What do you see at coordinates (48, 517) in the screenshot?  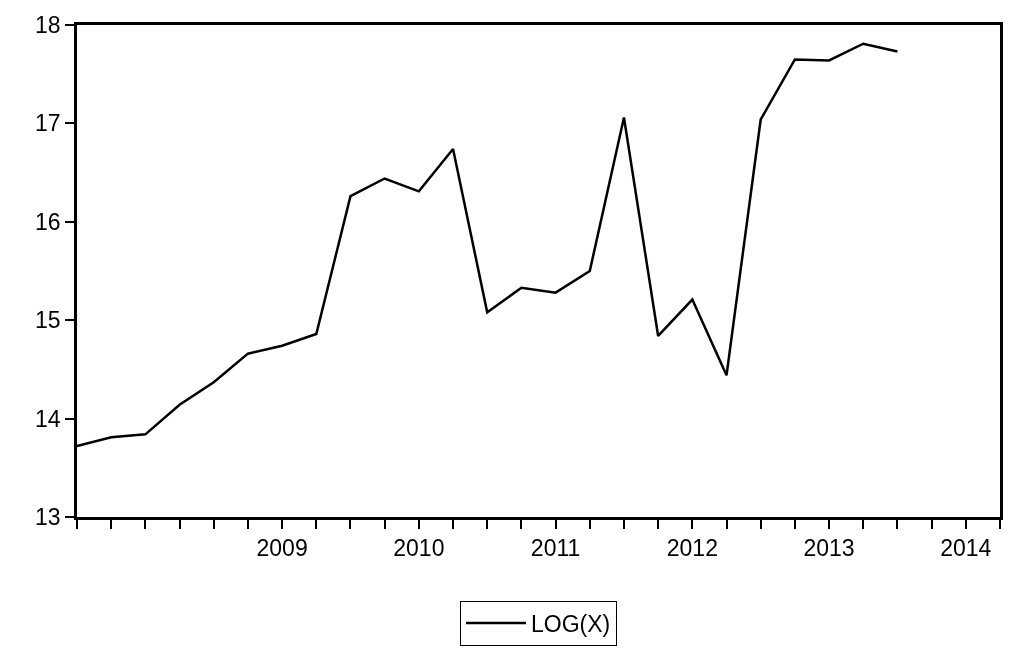 I see `y-tick-label: 13` at bounding box center [48, 517].